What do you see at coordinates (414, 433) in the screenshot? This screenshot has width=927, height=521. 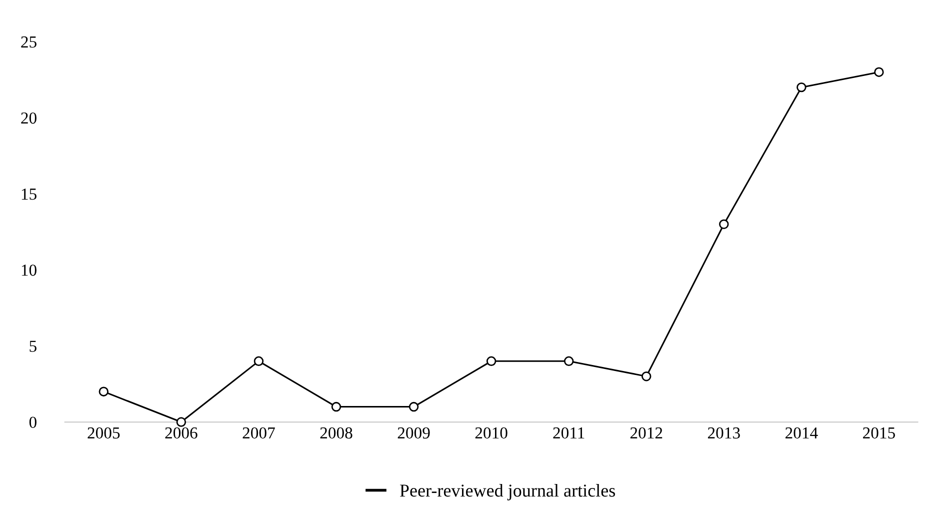 I see `x-tick-label: 2009` at bounding box center [414, 433].